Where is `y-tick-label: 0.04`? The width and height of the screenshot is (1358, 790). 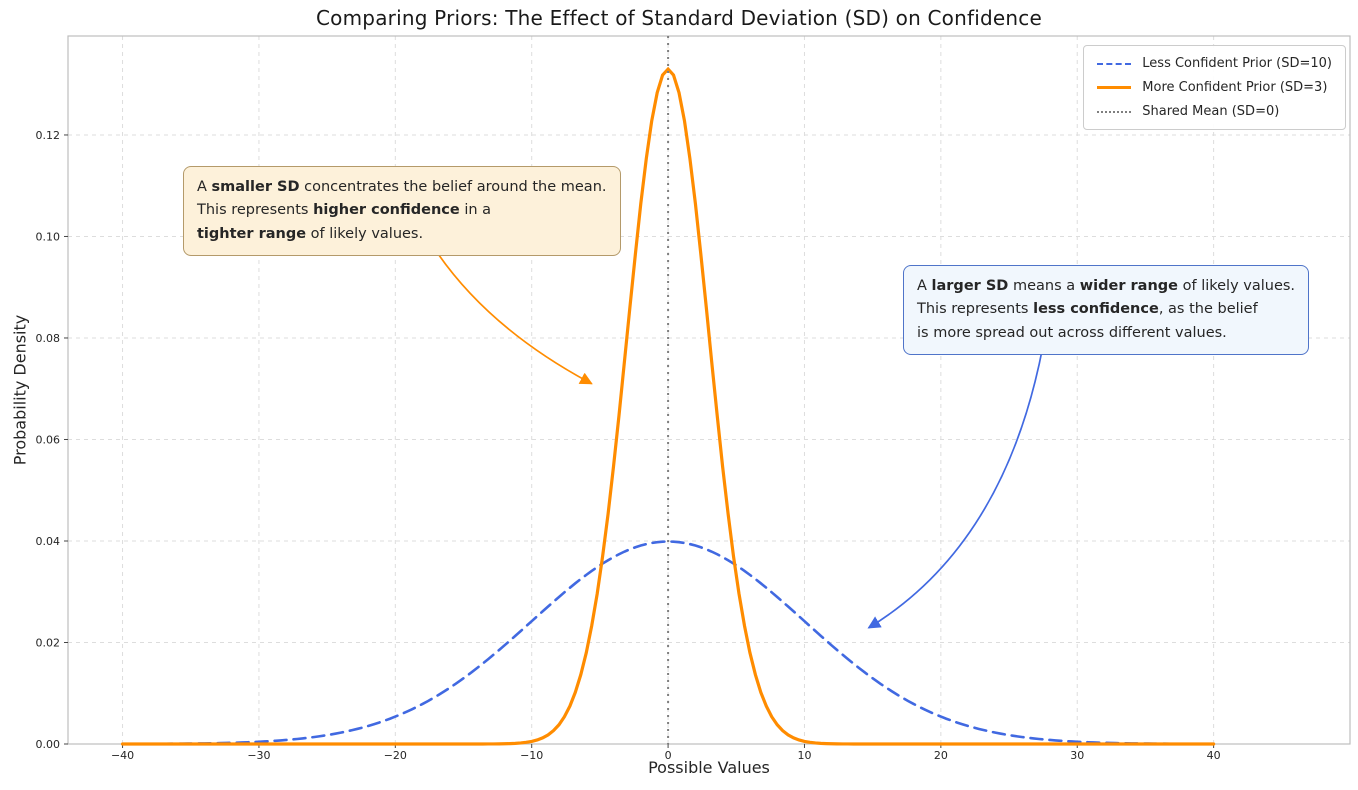 y-tick-label: 0.04 is located at coordinates (48, 541).